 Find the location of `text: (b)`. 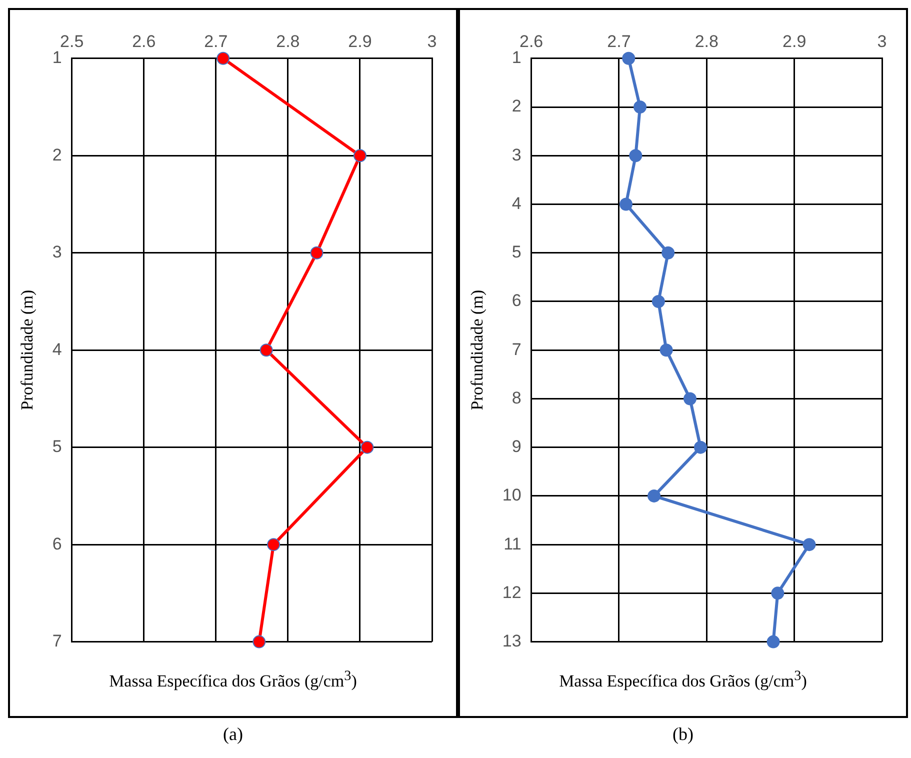

text: (b) is located at coordinates (683, 734).